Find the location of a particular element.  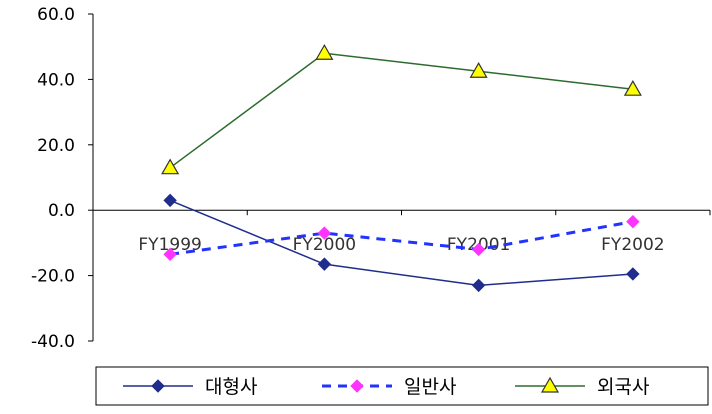

legend-box is located at coordinates (402, 386).